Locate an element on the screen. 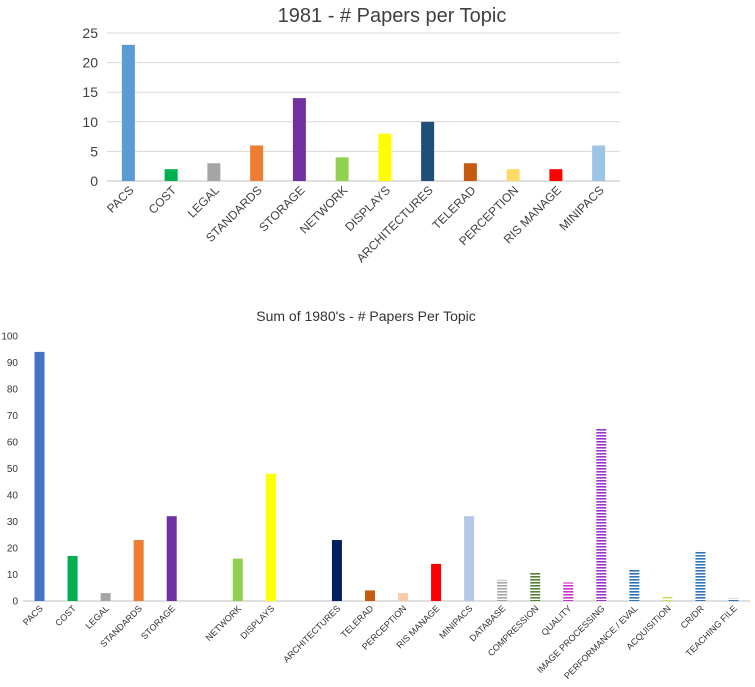 The height and width of the screenshot is (687, 755). y-tick-label: 50 is located at coordinates (13, 469).